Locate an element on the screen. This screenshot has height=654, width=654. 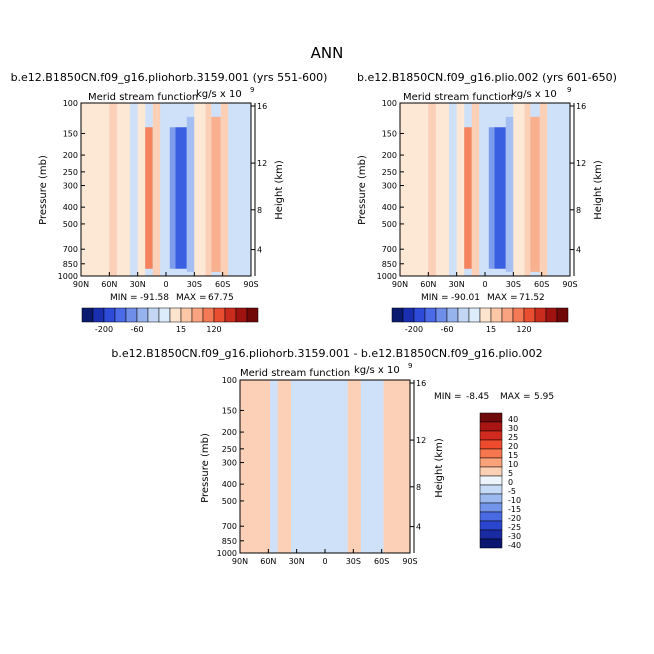
y-tick-label: 1000 is located at coordinates (387, 276).